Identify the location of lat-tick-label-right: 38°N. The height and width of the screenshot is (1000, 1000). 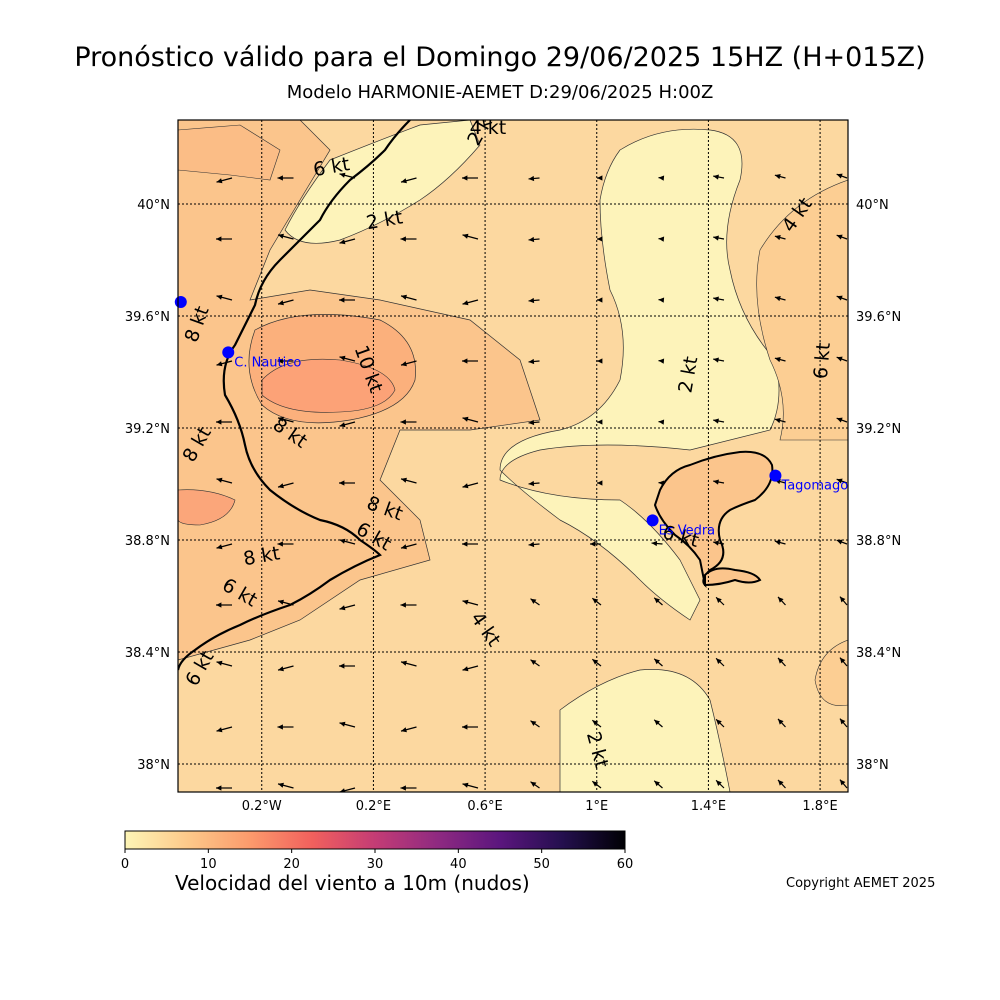
(872, 765).